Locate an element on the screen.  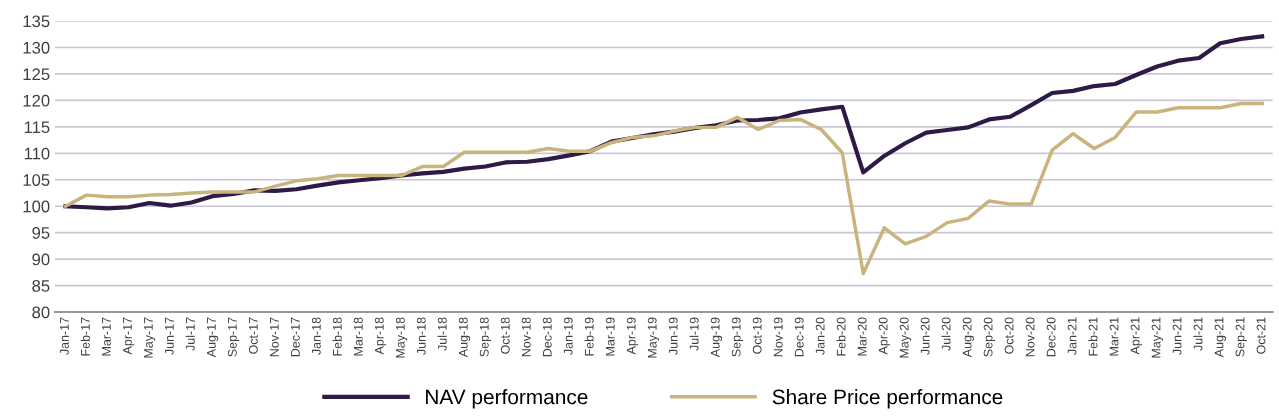
x-tick-label: Jul-17 is located at coordinates (190, 334).